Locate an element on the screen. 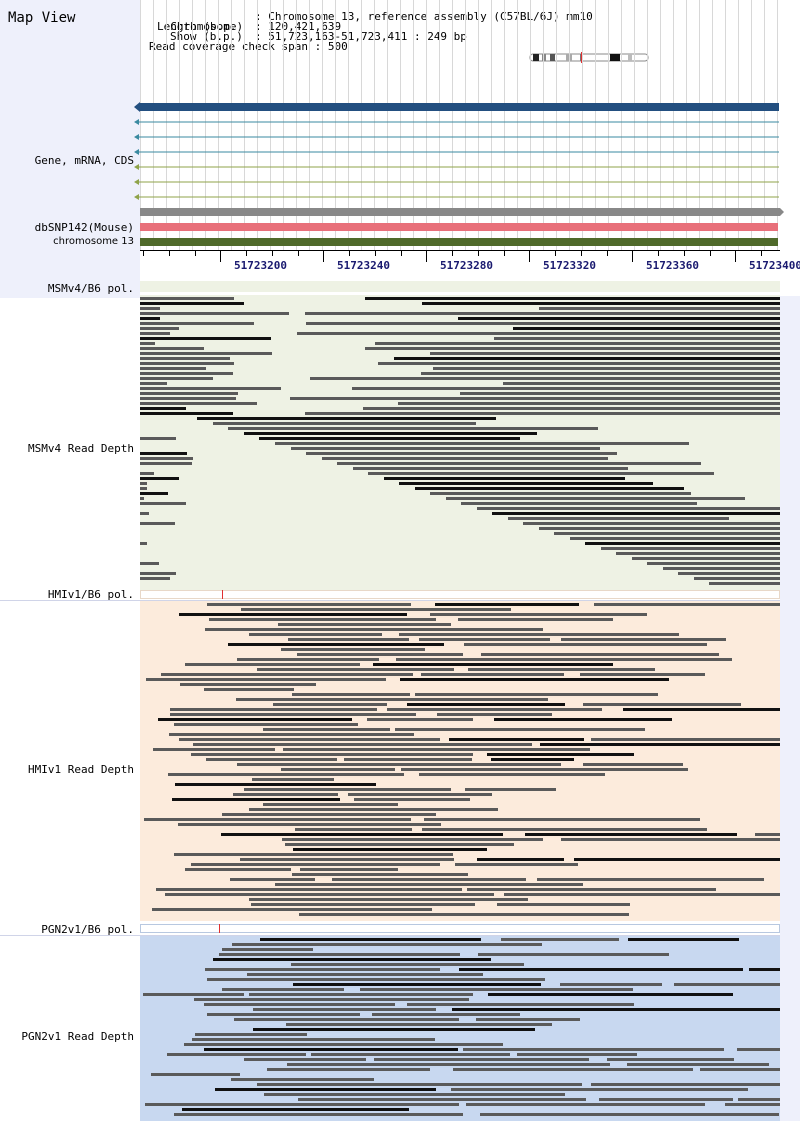 The width and height of the screenshot is (800, 1121). chromosome-label: Chromosome is located at coordinates (203, 26).